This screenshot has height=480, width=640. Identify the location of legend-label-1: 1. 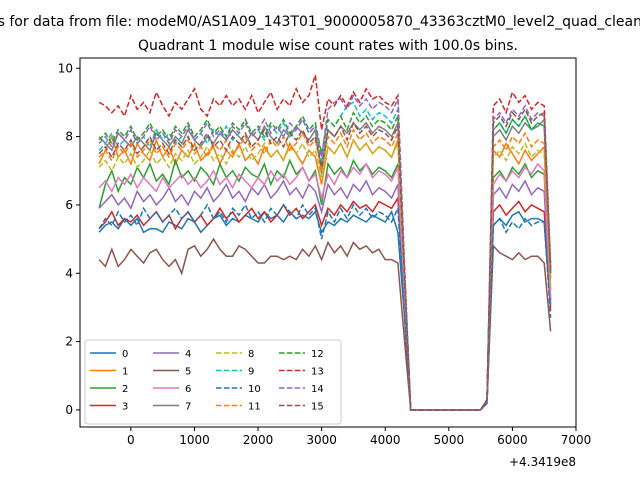
(125, 372).